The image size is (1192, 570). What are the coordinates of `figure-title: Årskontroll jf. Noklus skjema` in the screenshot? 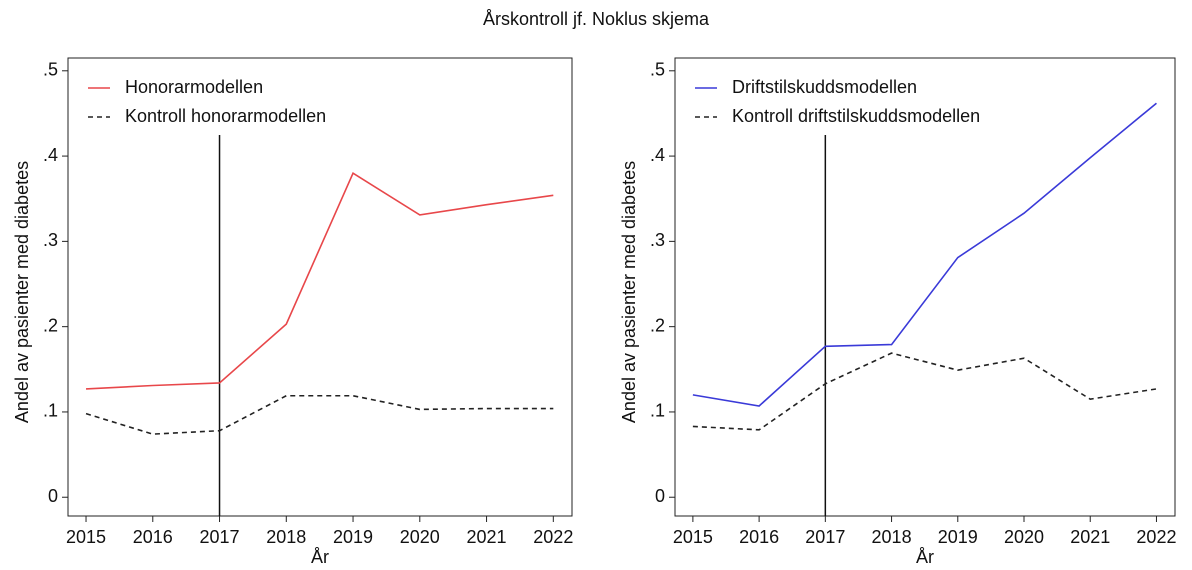 It's located at (596, 19).